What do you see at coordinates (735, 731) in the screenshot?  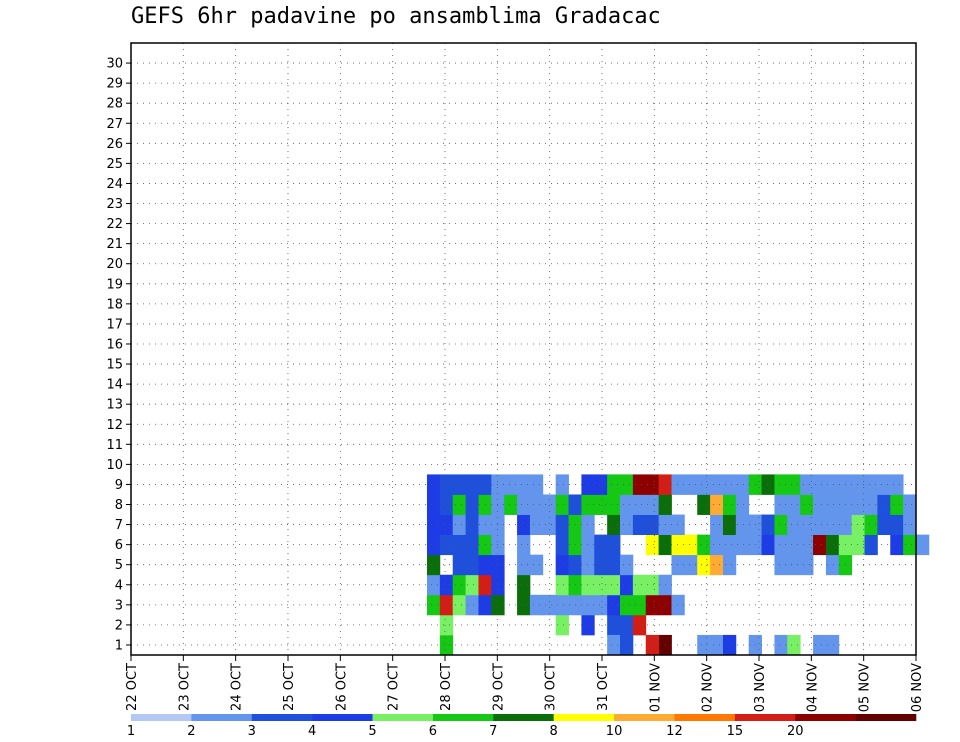 I see `legend-label: 15` at bounding box center [735, 731].